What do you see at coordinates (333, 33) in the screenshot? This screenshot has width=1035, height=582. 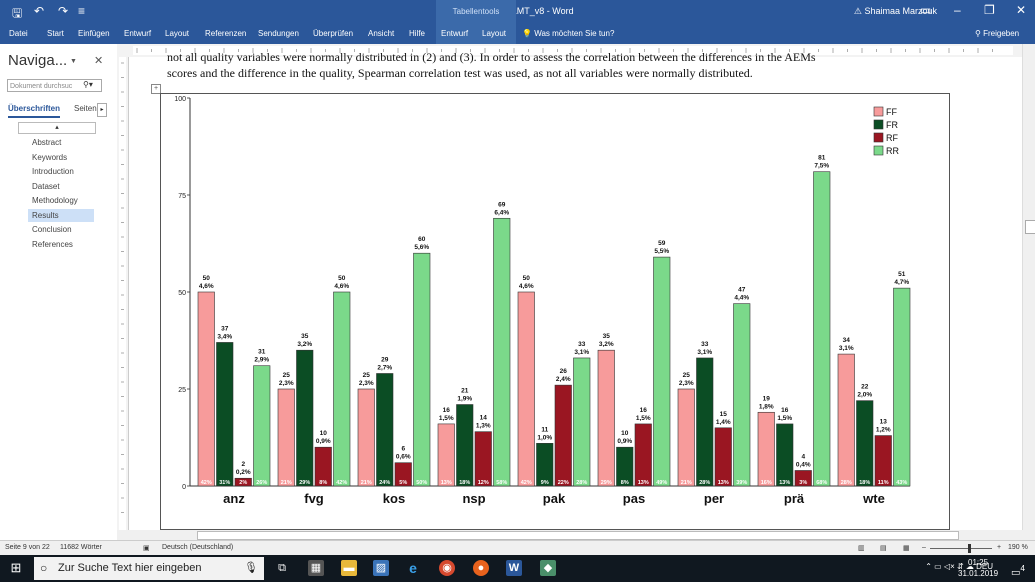 I see `tab-ueberpruefen: Überprüfen` at bounding box center [333, 33].